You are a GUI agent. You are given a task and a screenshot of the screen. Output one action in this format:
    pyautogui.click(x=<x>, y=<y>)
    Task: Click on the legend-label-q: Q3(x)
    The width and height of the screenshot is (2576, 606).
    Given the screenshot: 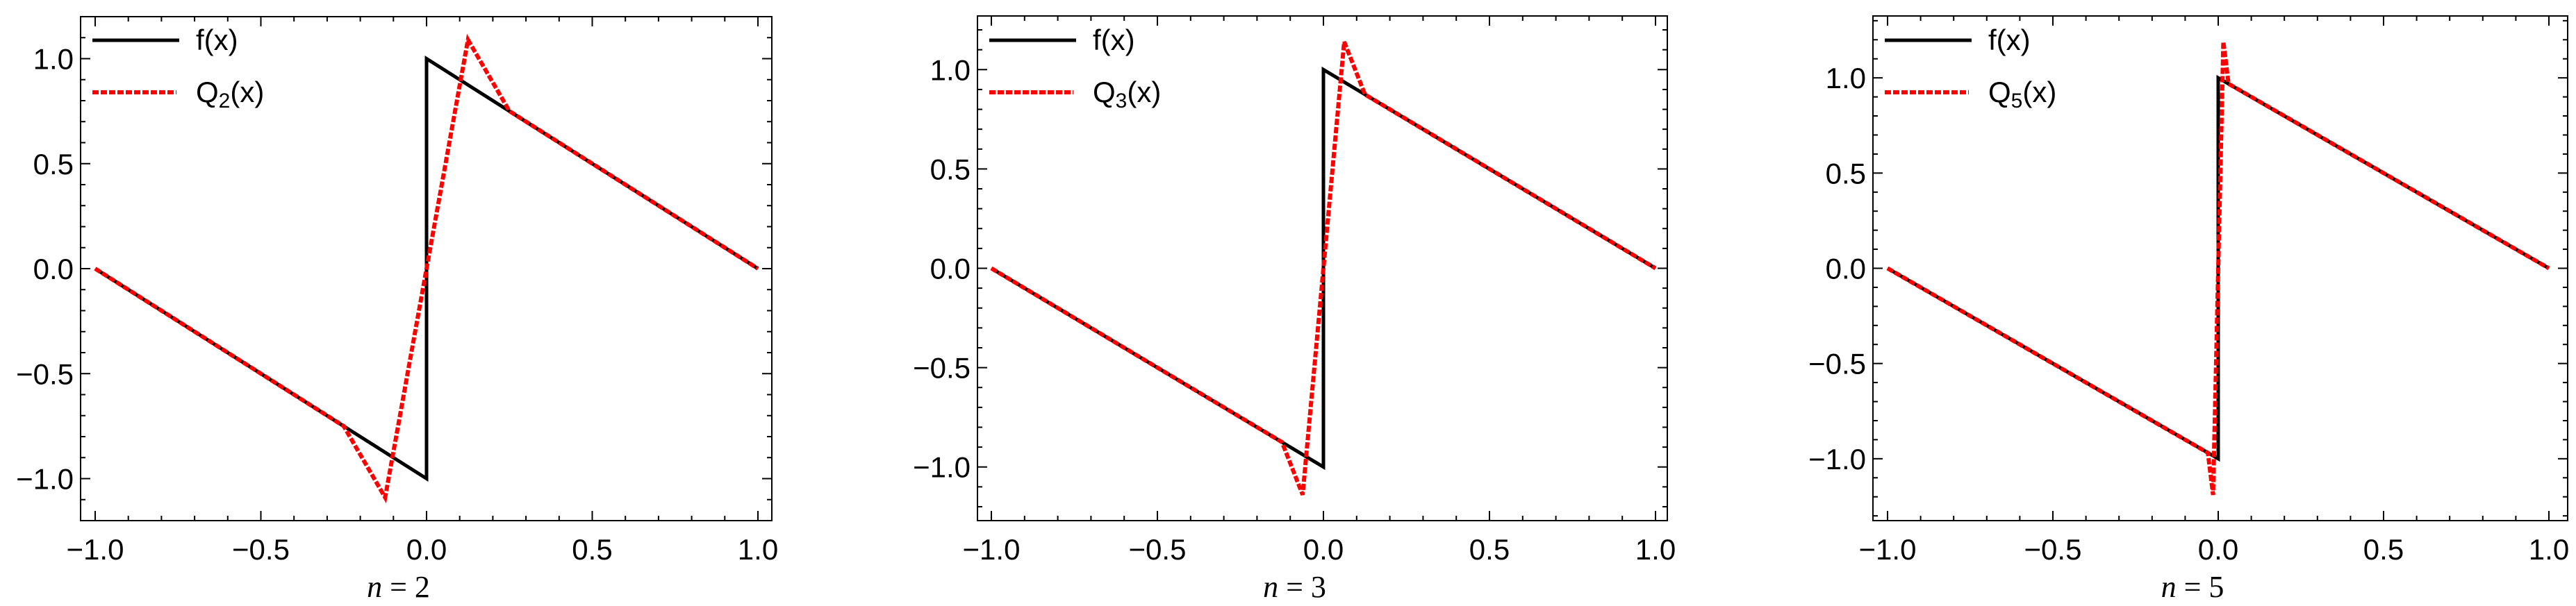 What is the action you would take?
    pyautogui.click(x=1127, y=94)
    